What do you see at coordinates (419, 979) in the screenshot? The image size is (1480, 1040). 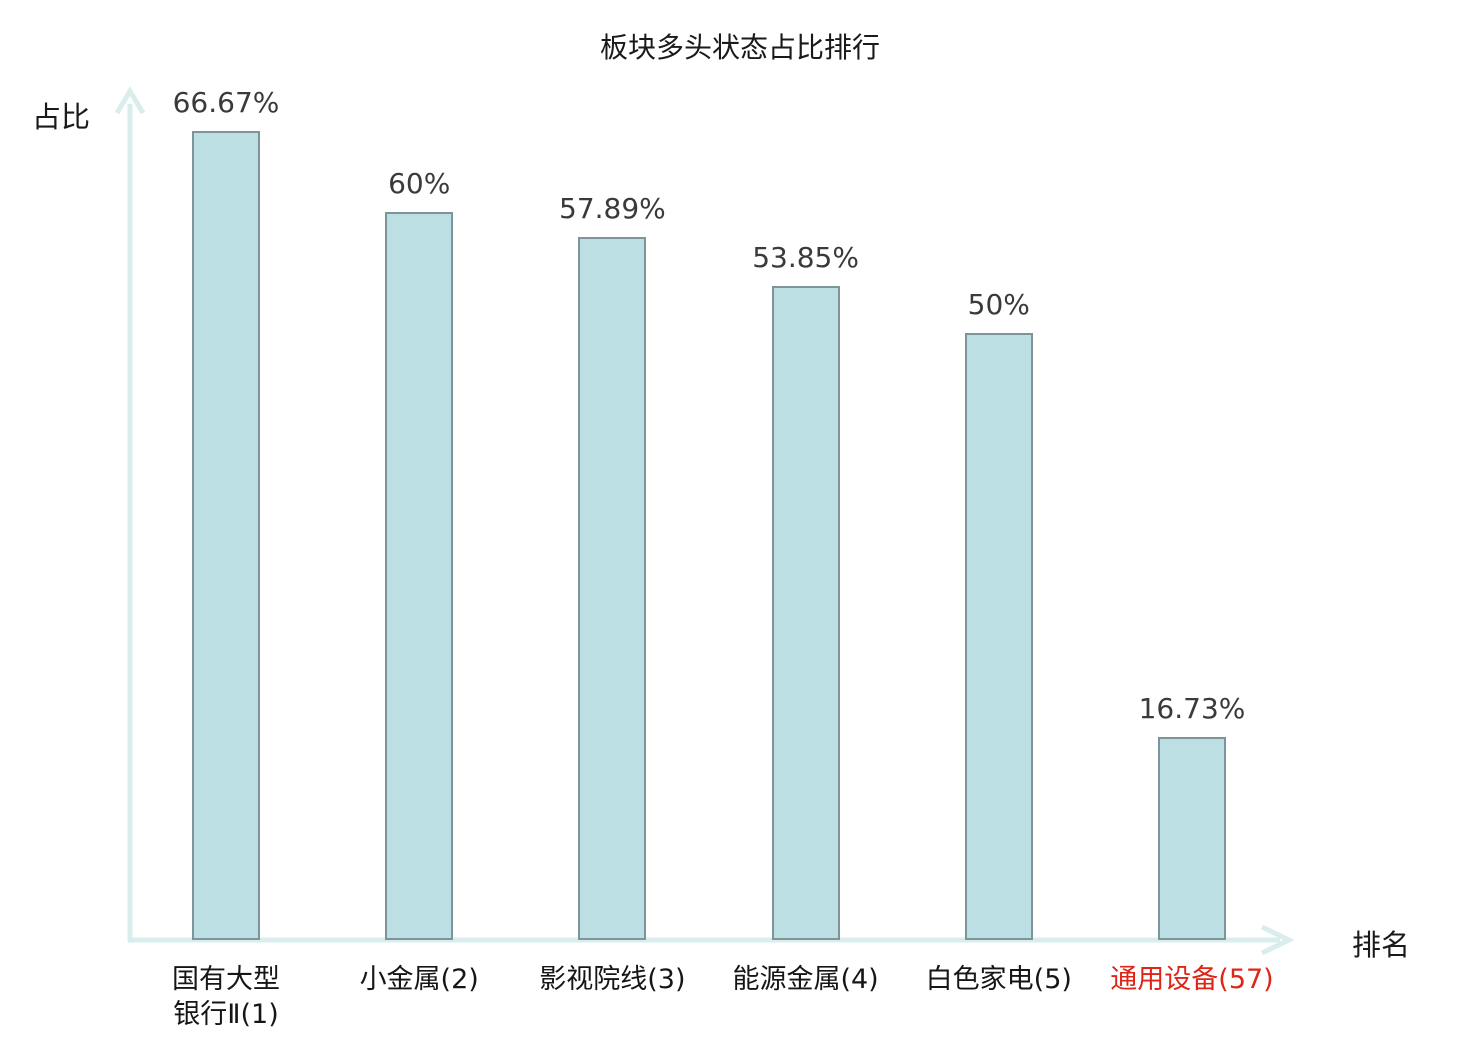 I see `x-tick-label: 小金属(2)` at bounding box center [419, 979].